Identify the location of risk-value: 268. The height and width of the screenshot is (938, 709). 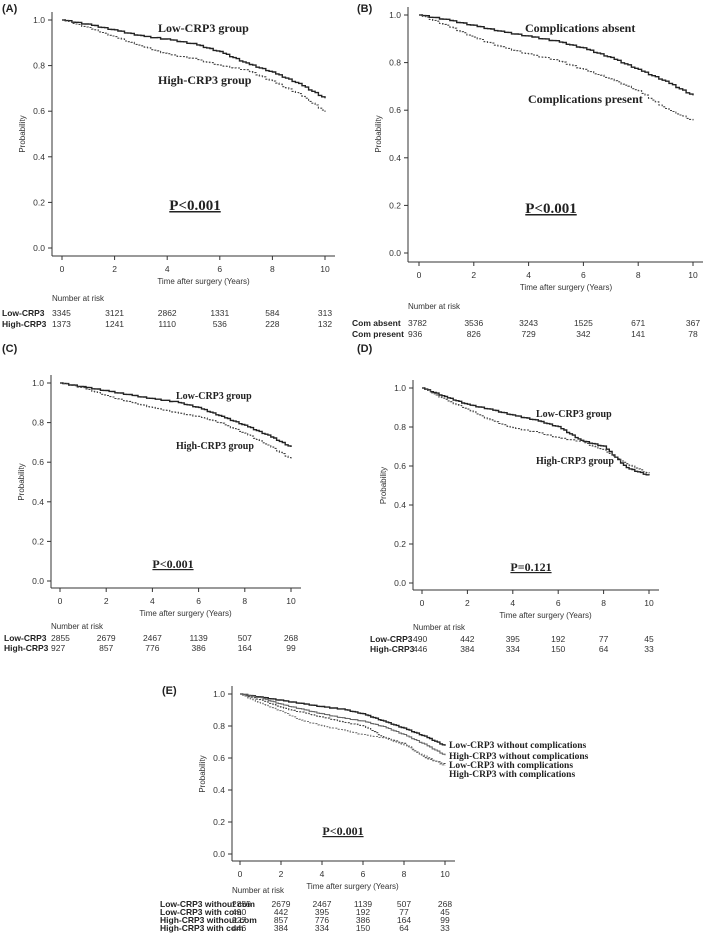
(291, 638).